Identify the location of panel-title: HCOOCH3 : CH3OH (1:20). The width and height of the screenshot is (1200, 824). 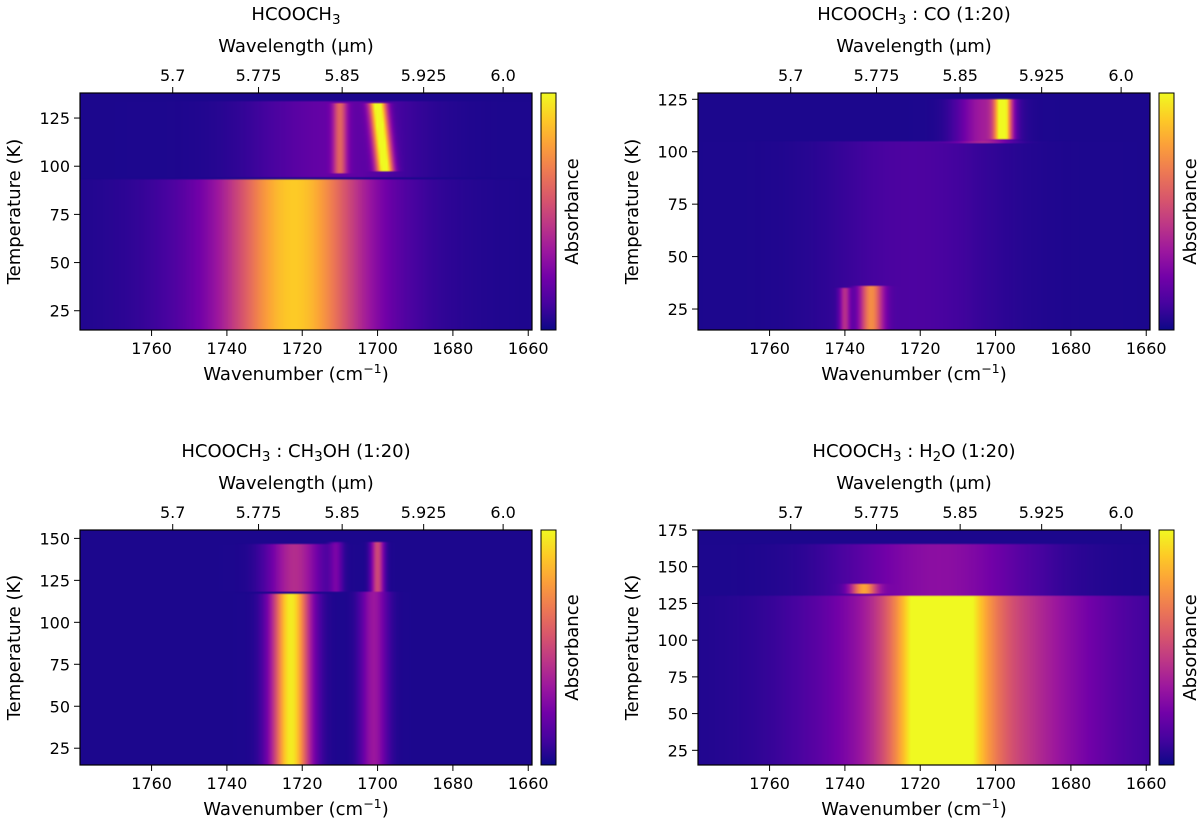
(295, 453).